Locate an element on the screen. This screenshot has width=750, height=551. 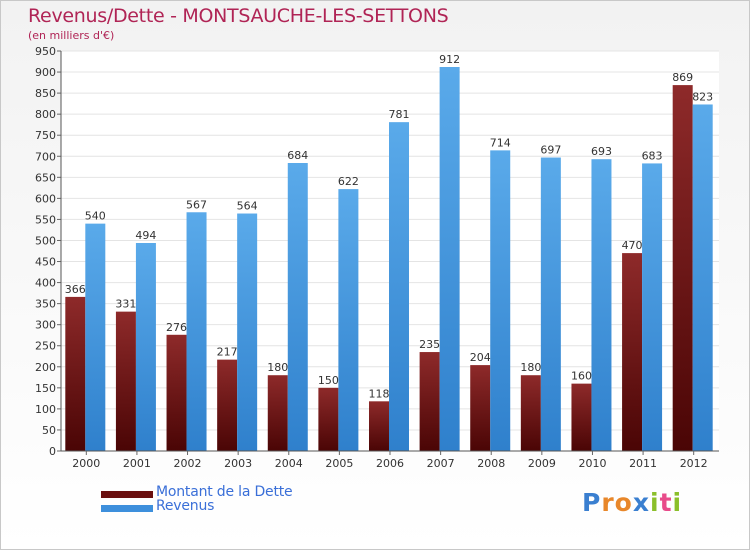
bar-dette-2012 is located at coordinates (682, 268).